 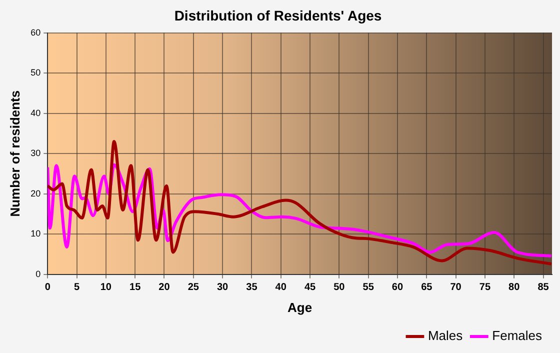 What do you see at coordinates (136, 288) in the screenshot?
I see `x-tick-label: 15` at bounding box center [136, 288].